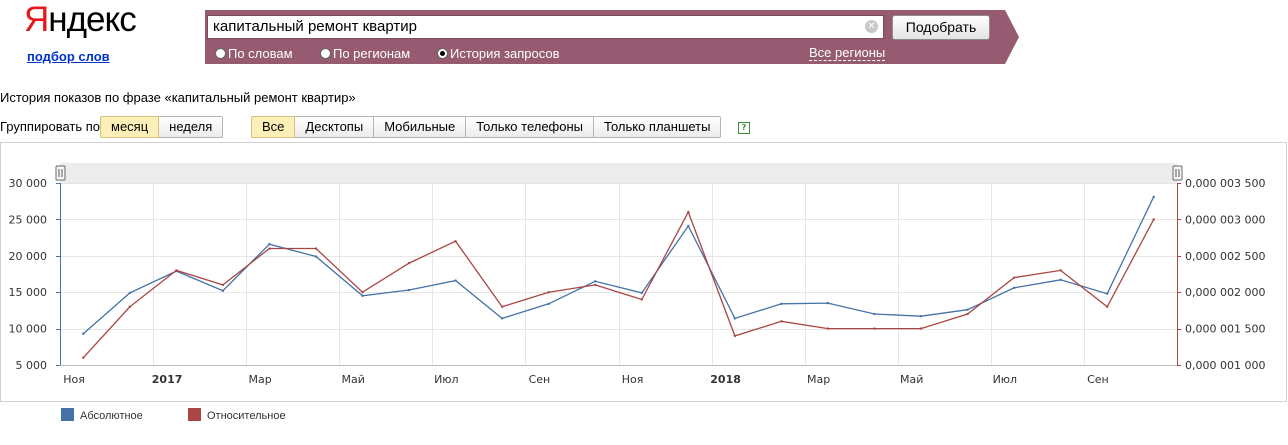  Describe the element at coordinates (545, 27) in the screenshot. I see `search-input: капитальный ремонт квартир` at that location.